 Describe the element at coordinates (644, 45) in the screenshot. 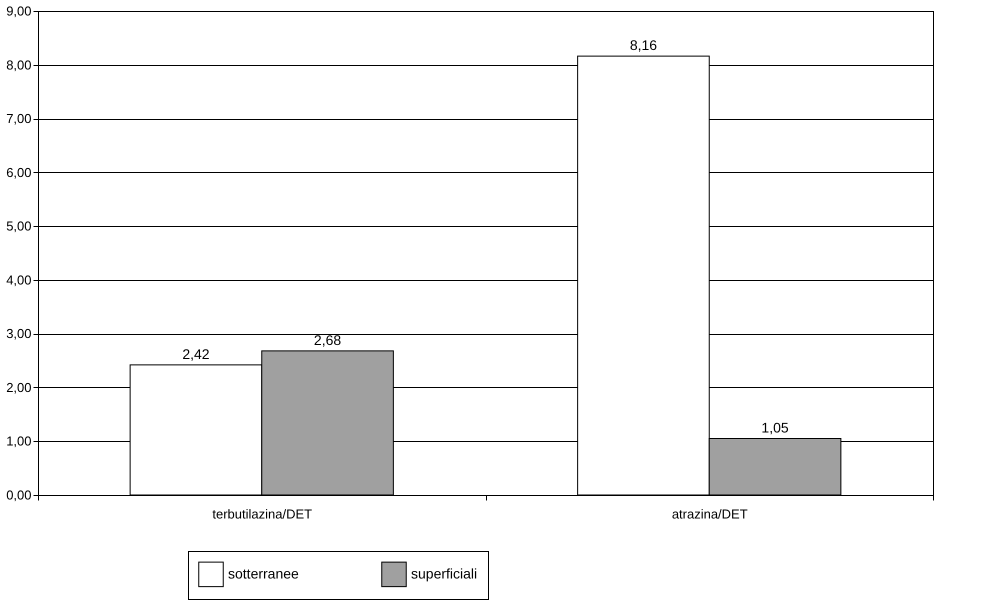

I see `data-label: 8,16` at that location.